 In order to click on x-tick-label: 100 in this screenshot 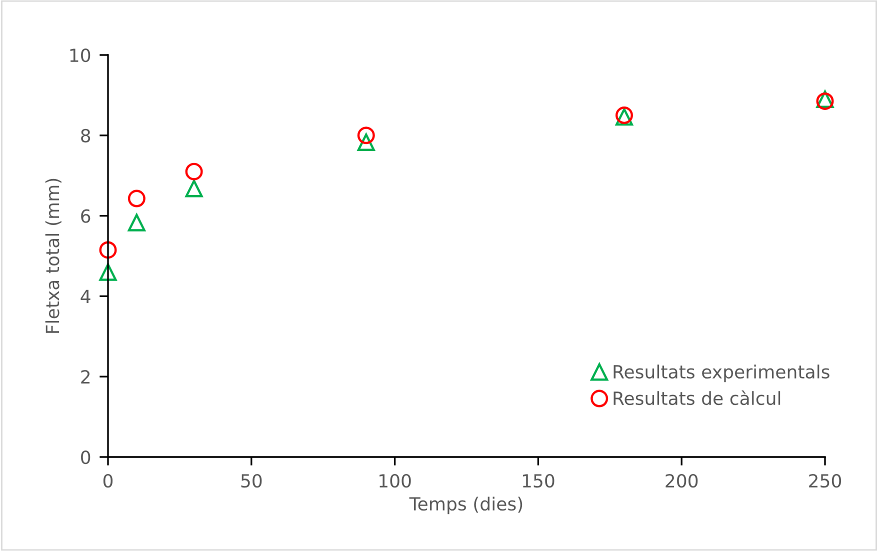, I will do `click(395, 481)`.